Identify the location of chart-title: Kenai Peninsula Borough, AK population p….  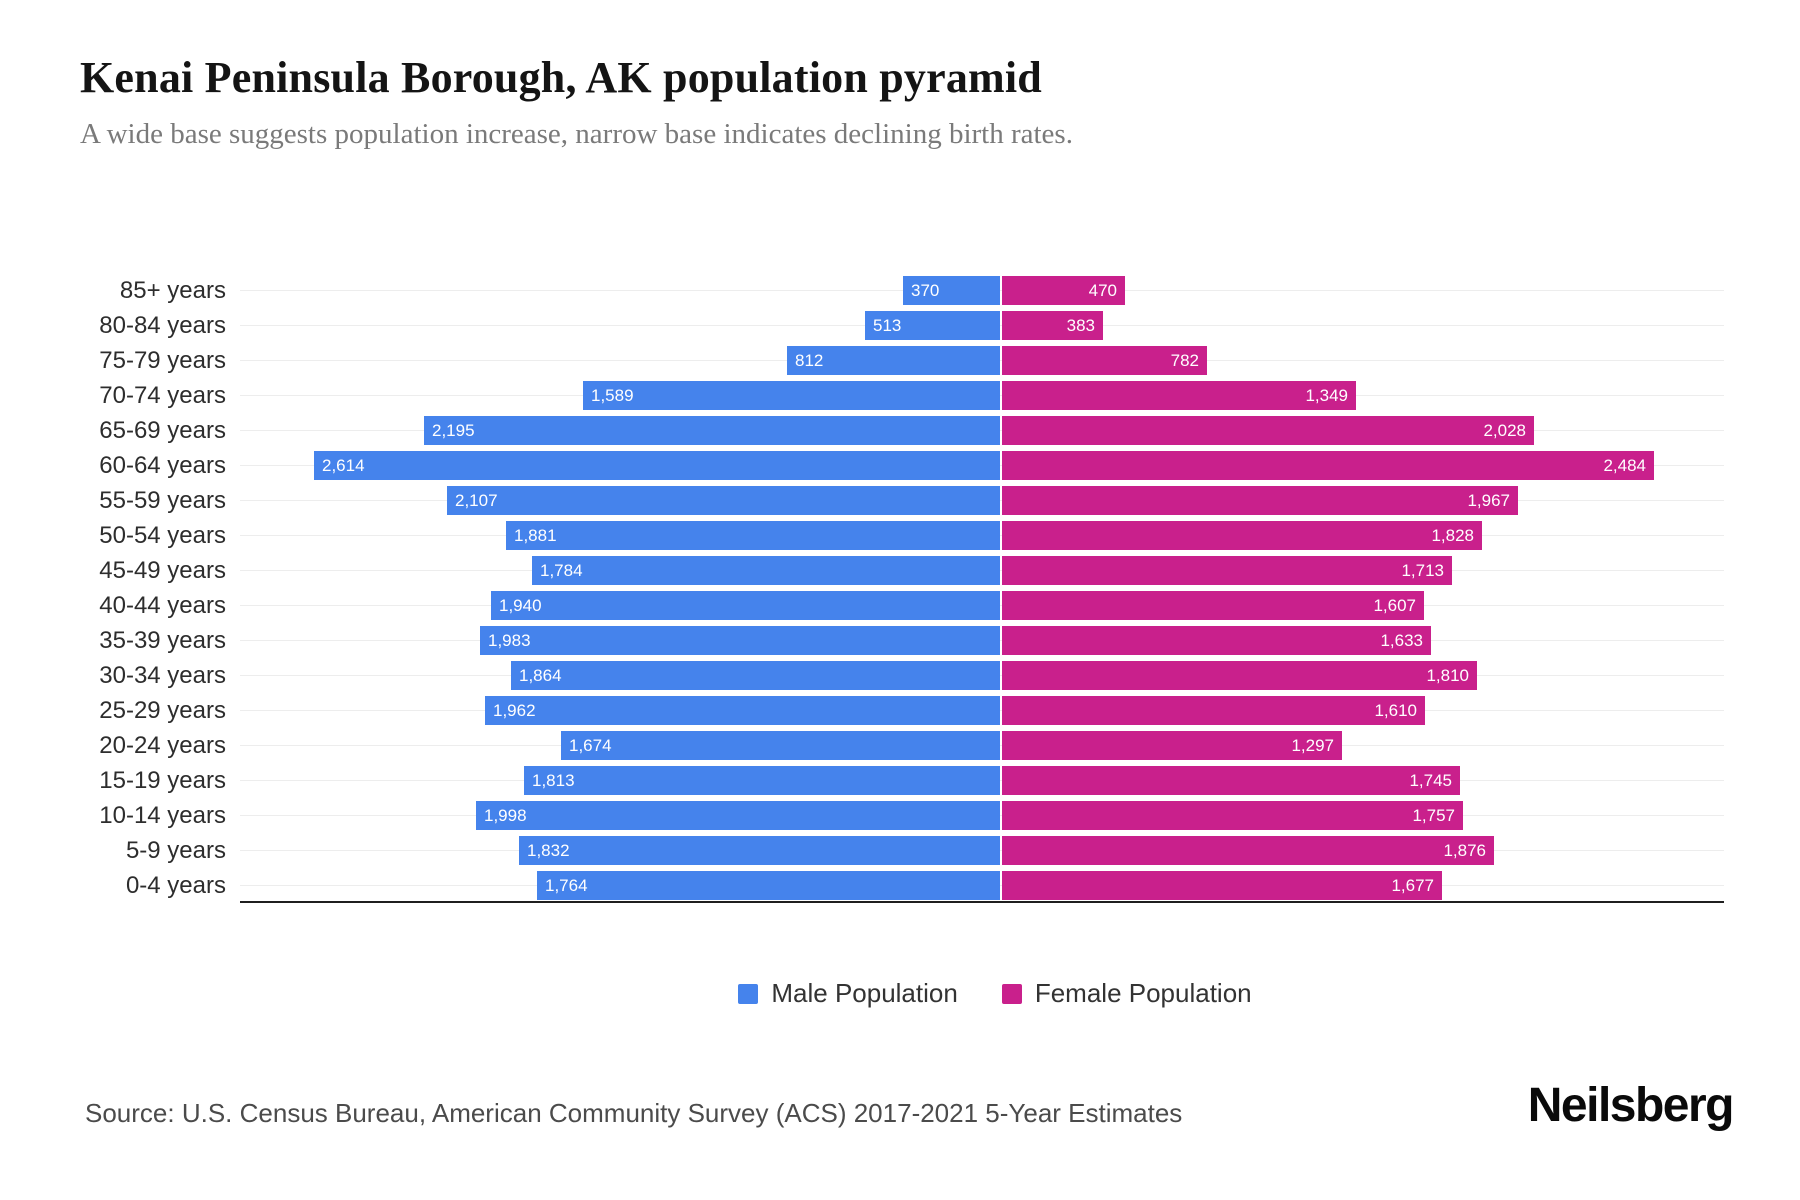
(561, 77).